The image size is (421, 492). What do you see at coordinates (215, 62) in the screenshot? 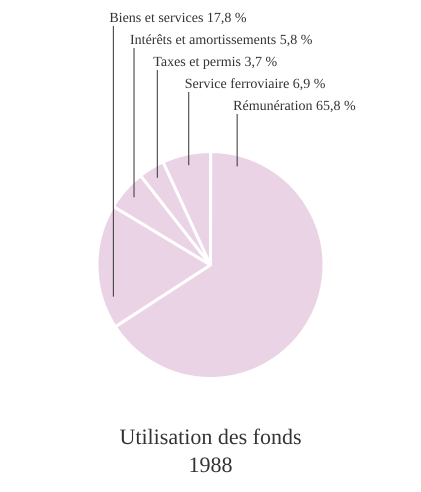
I see `slice-label: Taxes et permis 3,7 %` at bounding box center [215, 62].